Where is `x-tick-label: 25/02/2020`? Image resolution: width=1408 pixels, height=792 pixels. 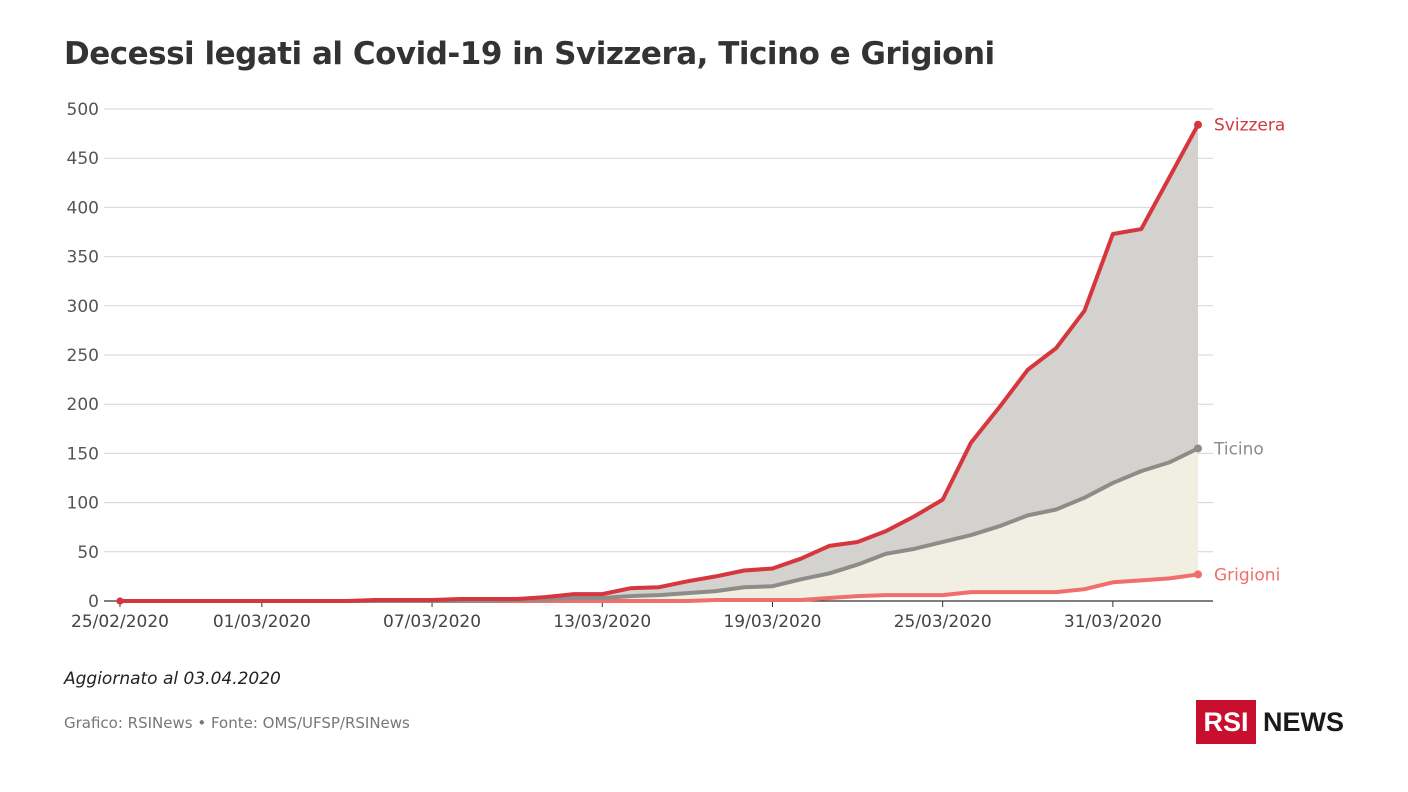 x-tick-label: 25/02/2020 is located at coordinates (120, 622).